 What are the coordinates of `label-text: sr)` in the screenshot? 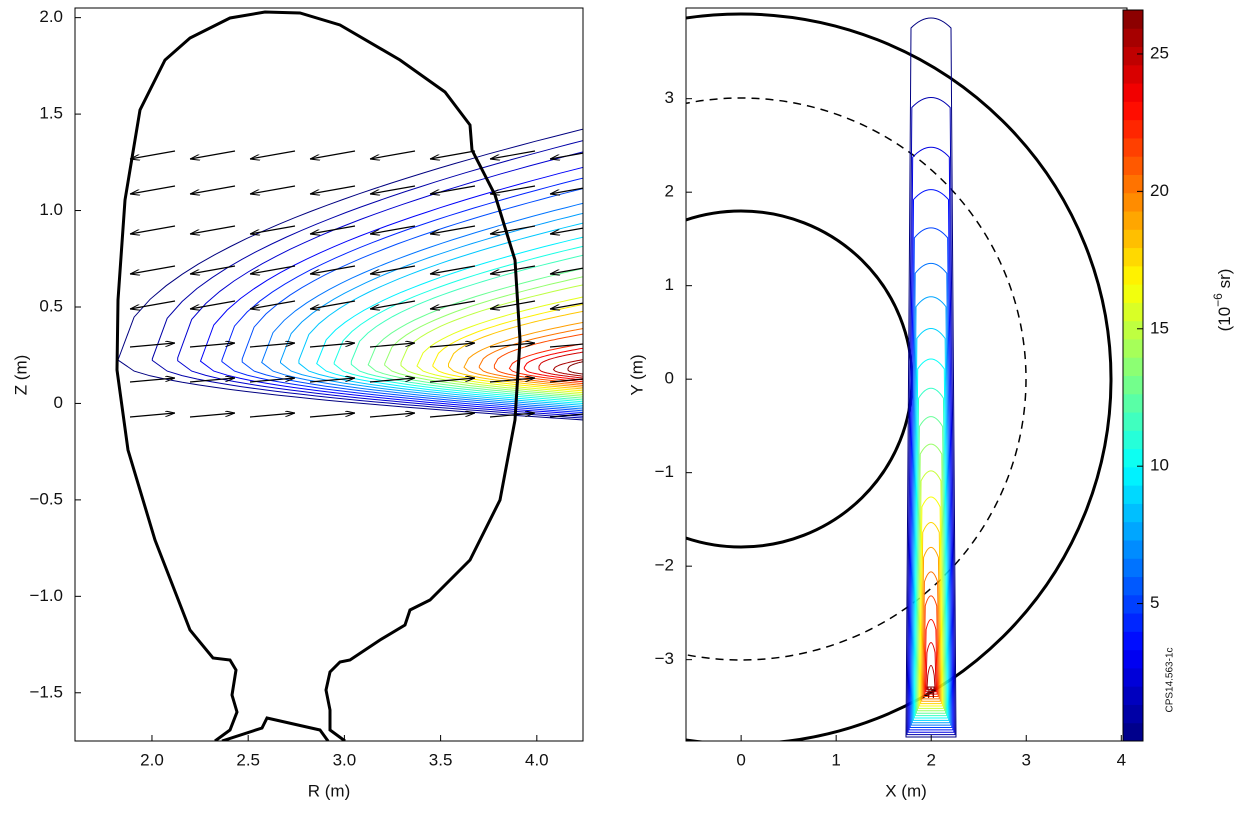 It's located at (1224, 281).